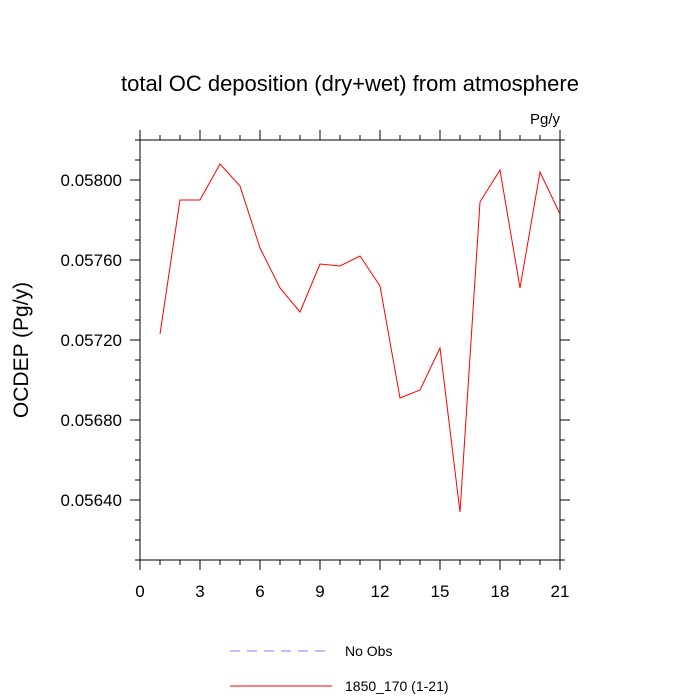 The image size is (700, 700). What do you see at coordinates (500, 591) in the screenshot?
I see `x-tick-label: 18` at bounding box center [500, 591].